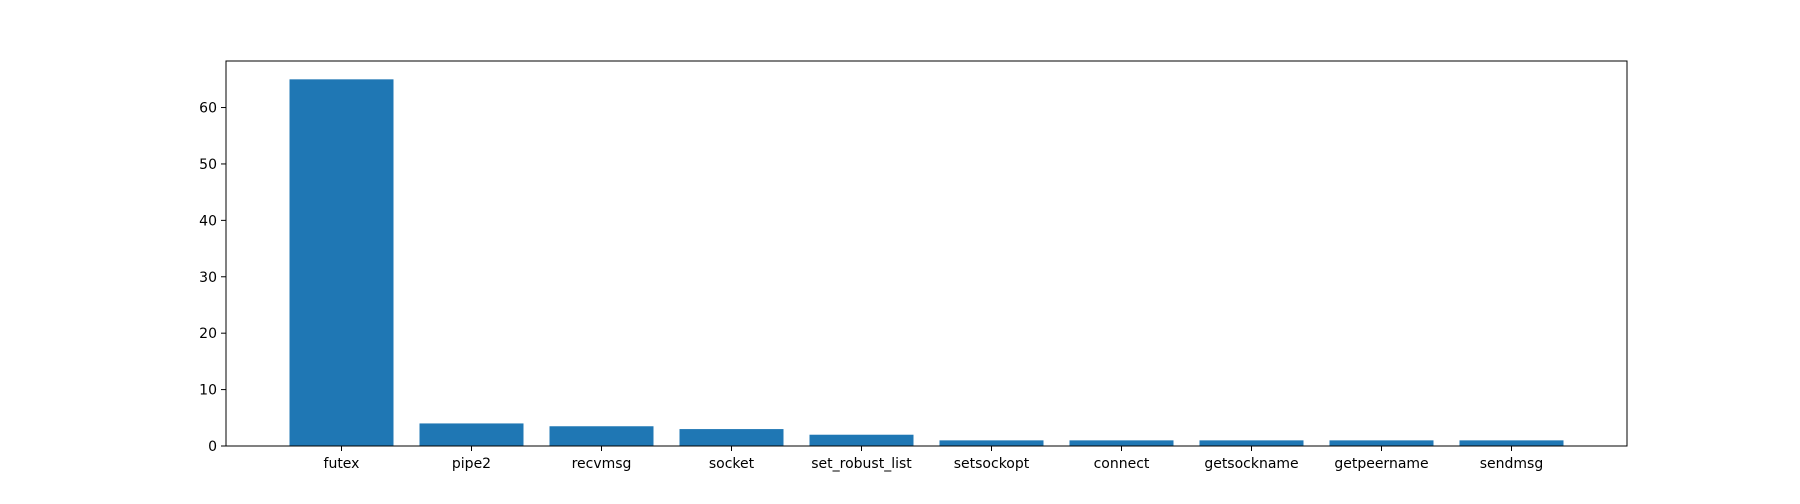 The height and width of the screenshot is (504, 1800). I want to click on bar-setsockopt, so click(991, 443).